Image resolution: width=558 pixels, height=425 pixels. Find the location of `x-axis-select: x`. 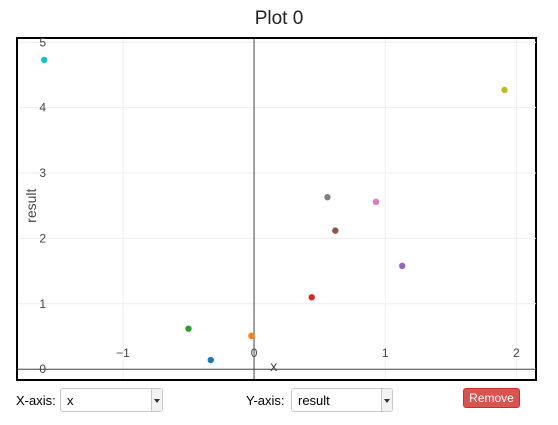

x-axis-select: x is located at coordinates (111, 400).